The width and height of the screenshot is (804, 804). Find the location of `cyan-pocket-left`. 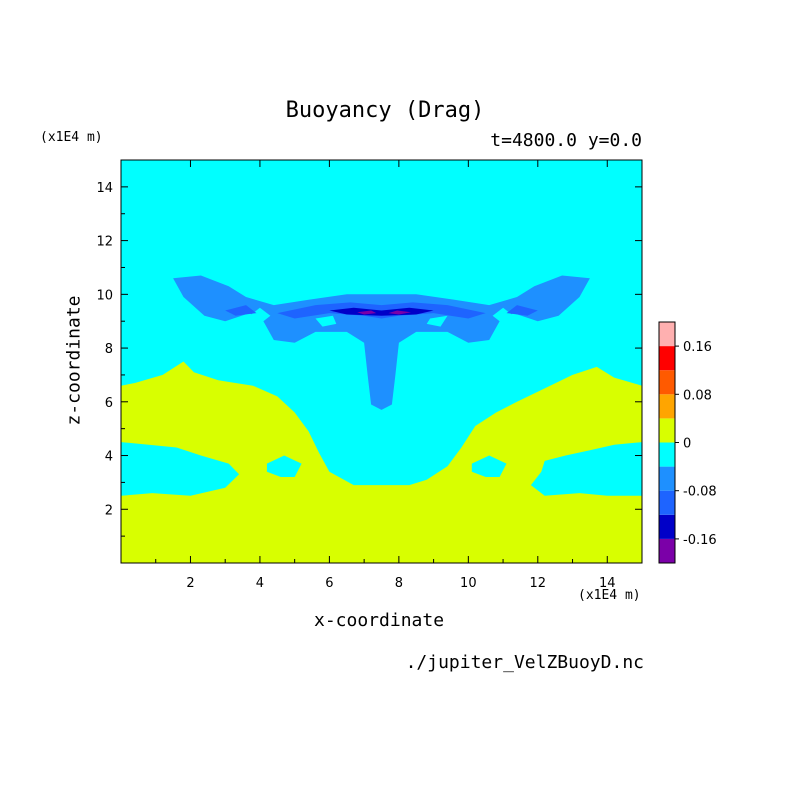

cyan-pocket-left is located at coordinates (284, 466).